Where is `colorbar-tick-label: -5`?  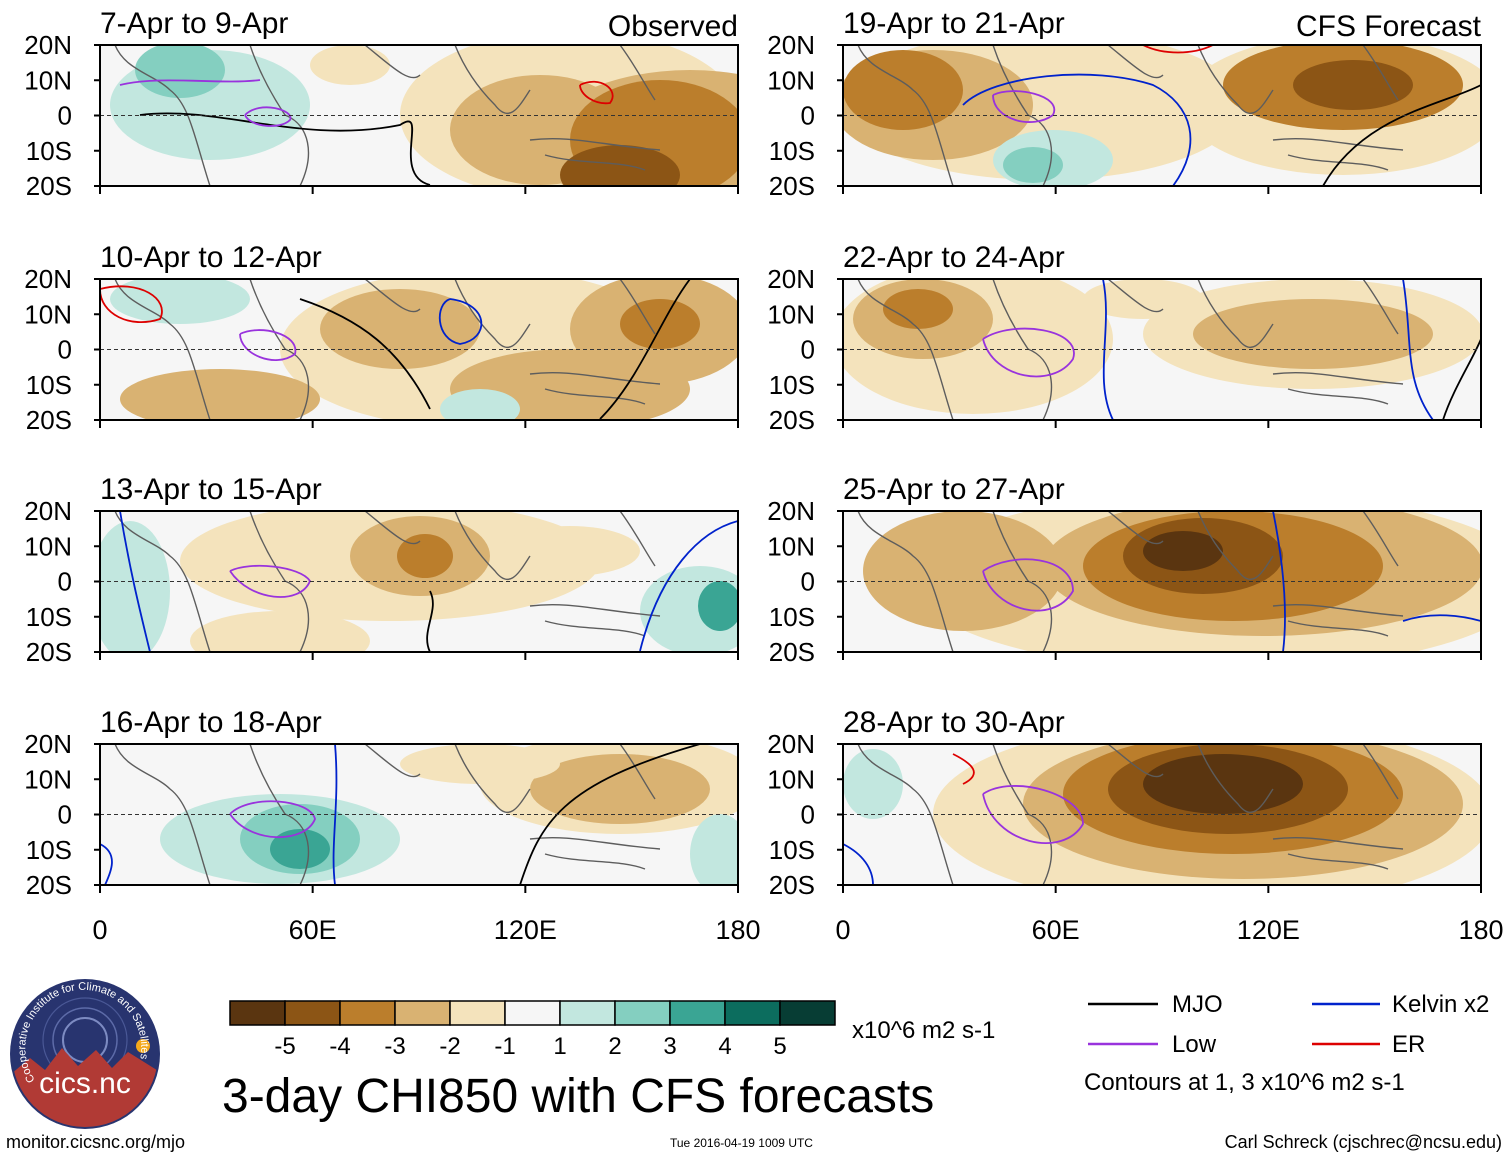
colorbar-tick-label: -5 is located at coordinates (284, 1046).